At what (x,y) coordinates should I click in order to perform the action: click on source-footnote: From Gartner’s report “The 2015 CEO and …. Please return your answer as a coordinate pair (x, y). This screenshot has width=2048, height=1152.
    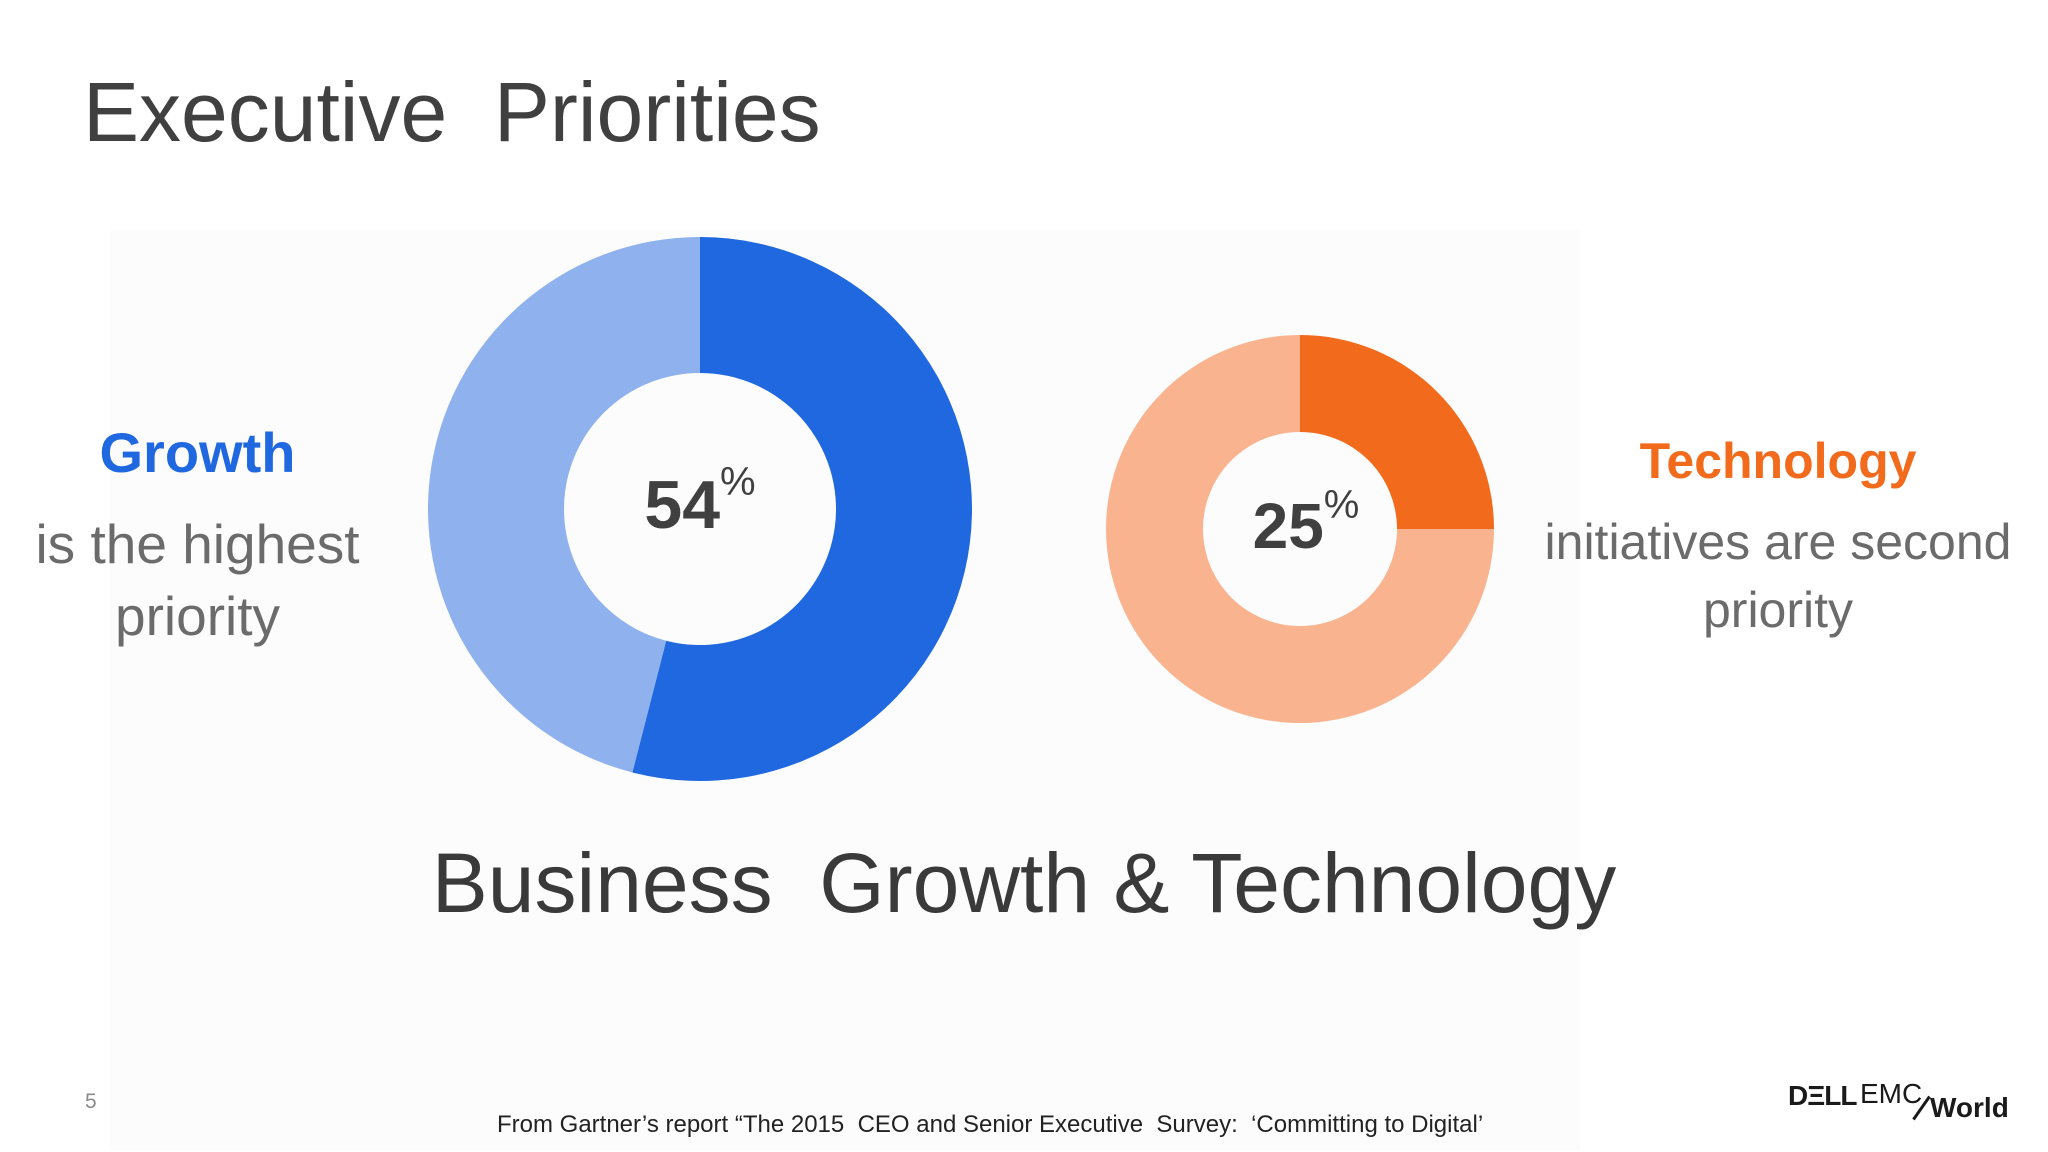
    Looking at the image, I should click on (990, 1124).